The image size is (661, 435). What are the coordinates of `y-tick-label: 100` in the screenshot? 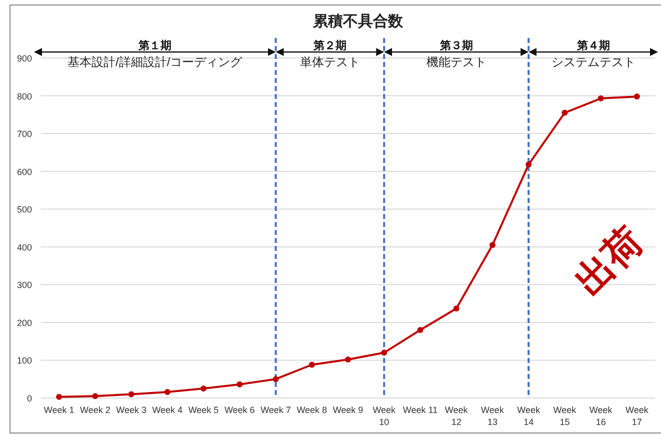 It's located at (24, 361).